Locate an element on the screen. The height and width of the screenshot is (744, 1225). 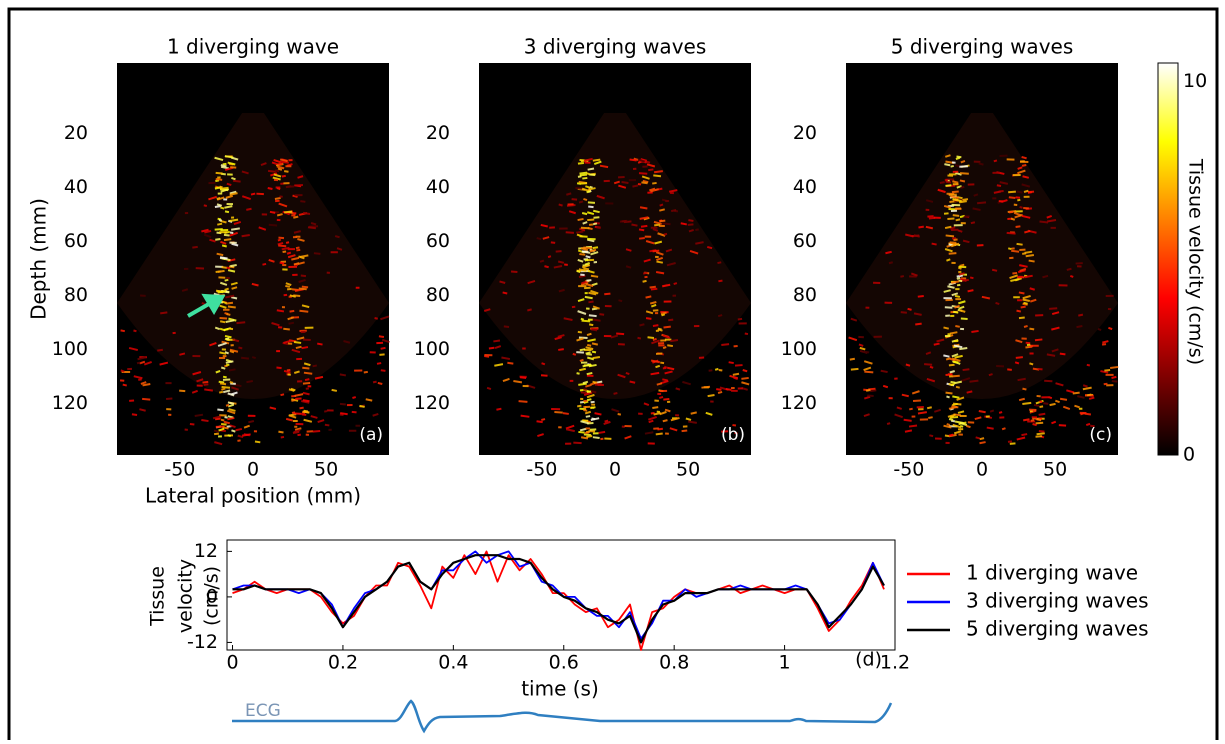
panel-label: (a) is located at coordinates (371, 435).